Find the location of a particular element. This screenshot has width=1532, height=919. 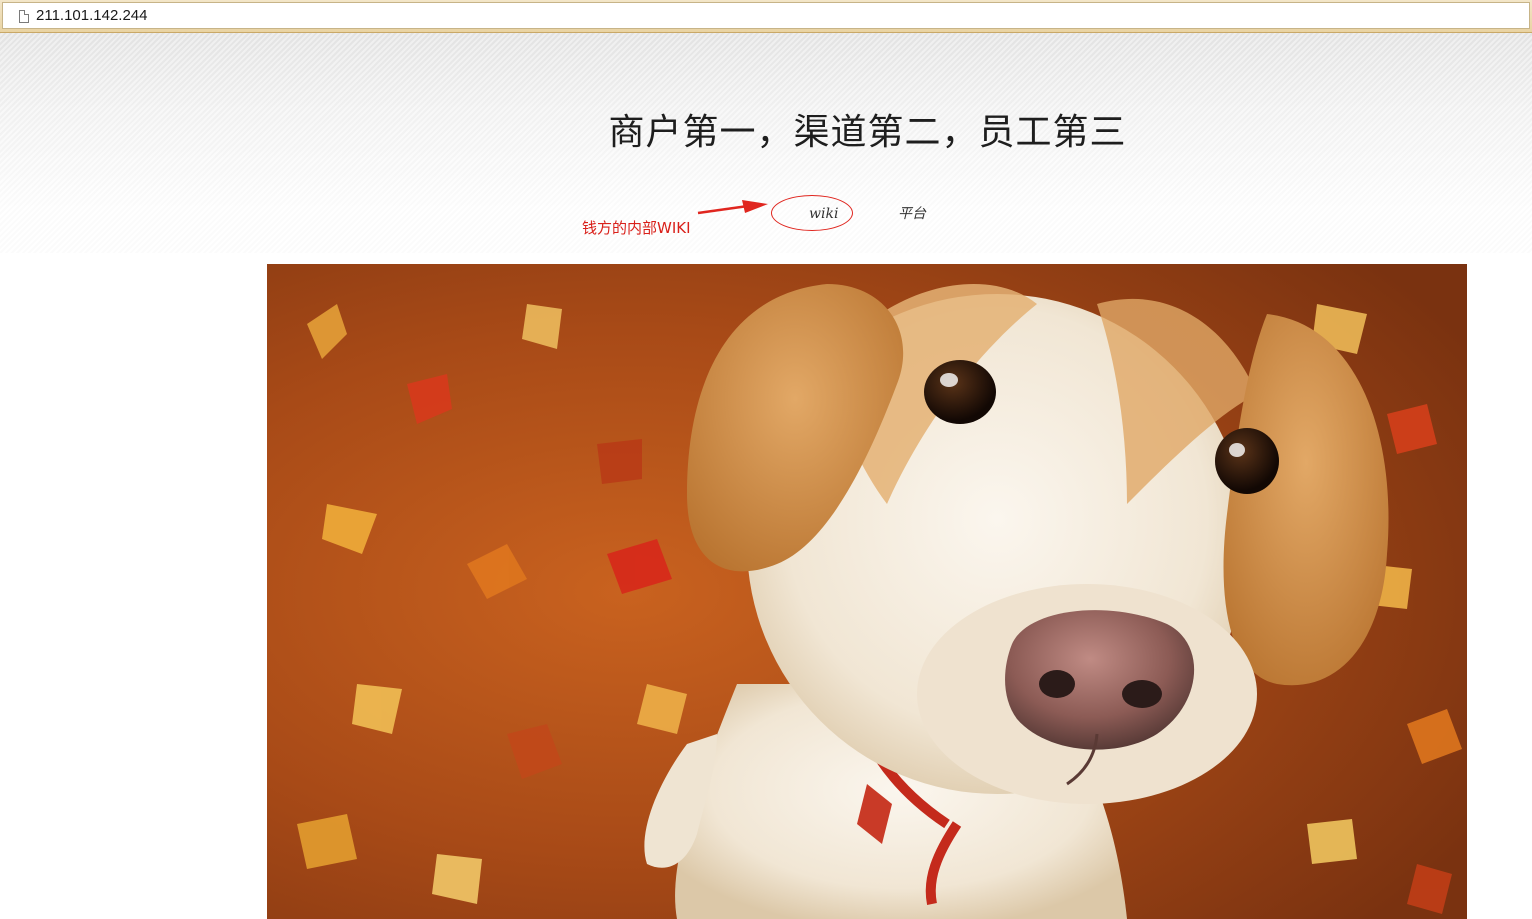

url-field: 211.101.142.244 is located at coordinates (766, 15).